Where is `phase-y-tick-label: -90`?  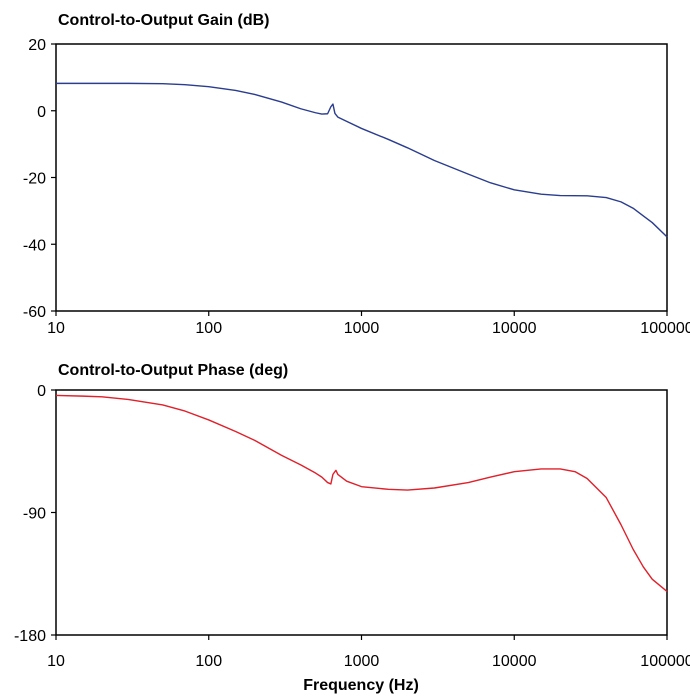
phase-y-tick-label: -90 is located at coordinates (34, 514).